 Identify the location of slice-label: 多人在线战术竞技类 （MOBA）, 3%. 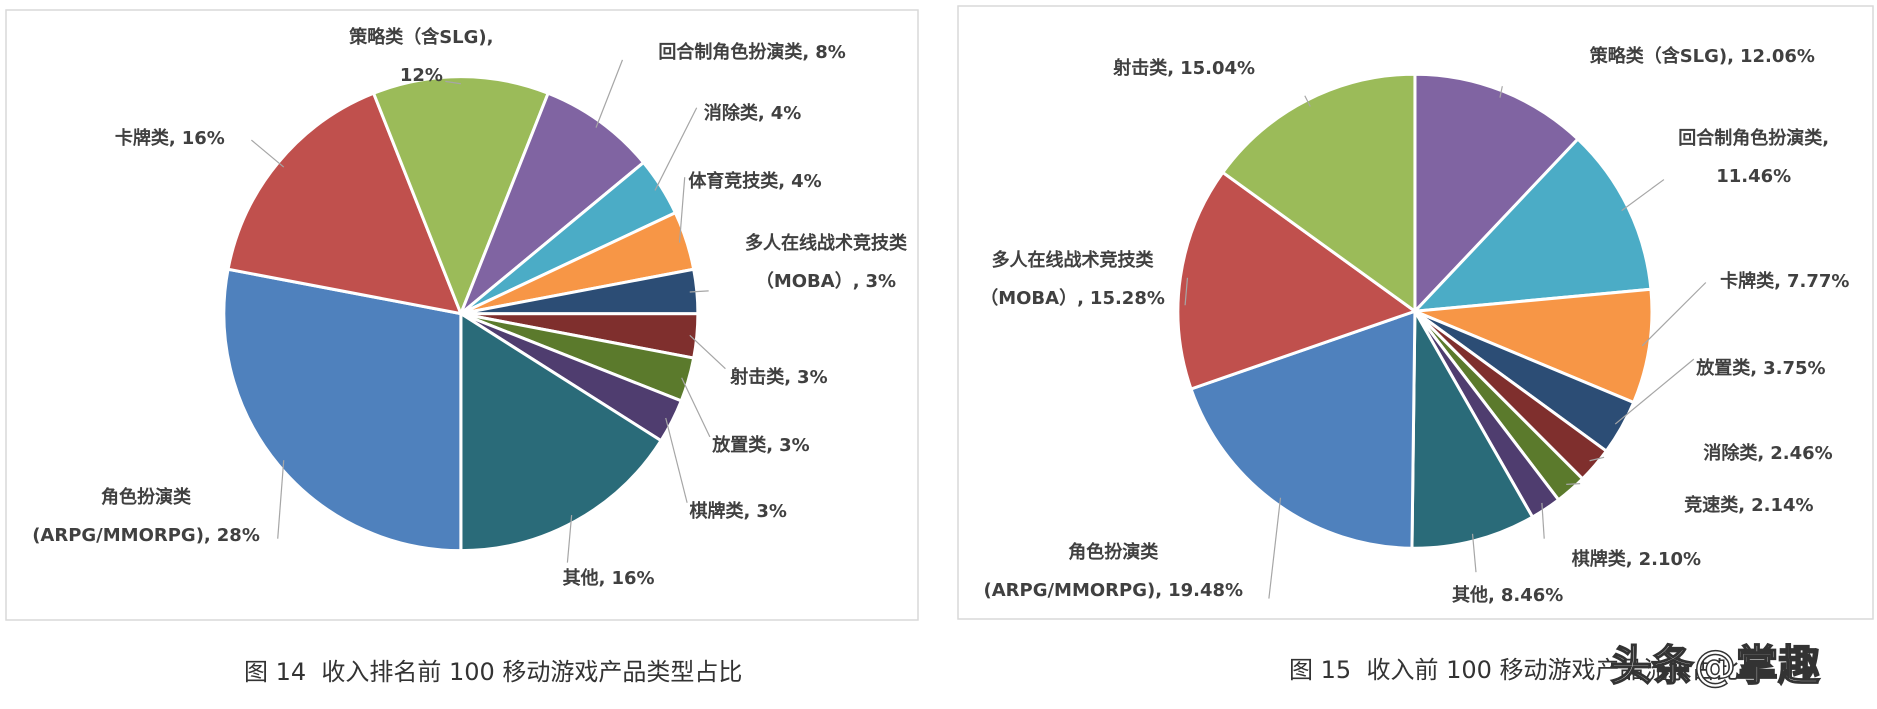
(826, 263).